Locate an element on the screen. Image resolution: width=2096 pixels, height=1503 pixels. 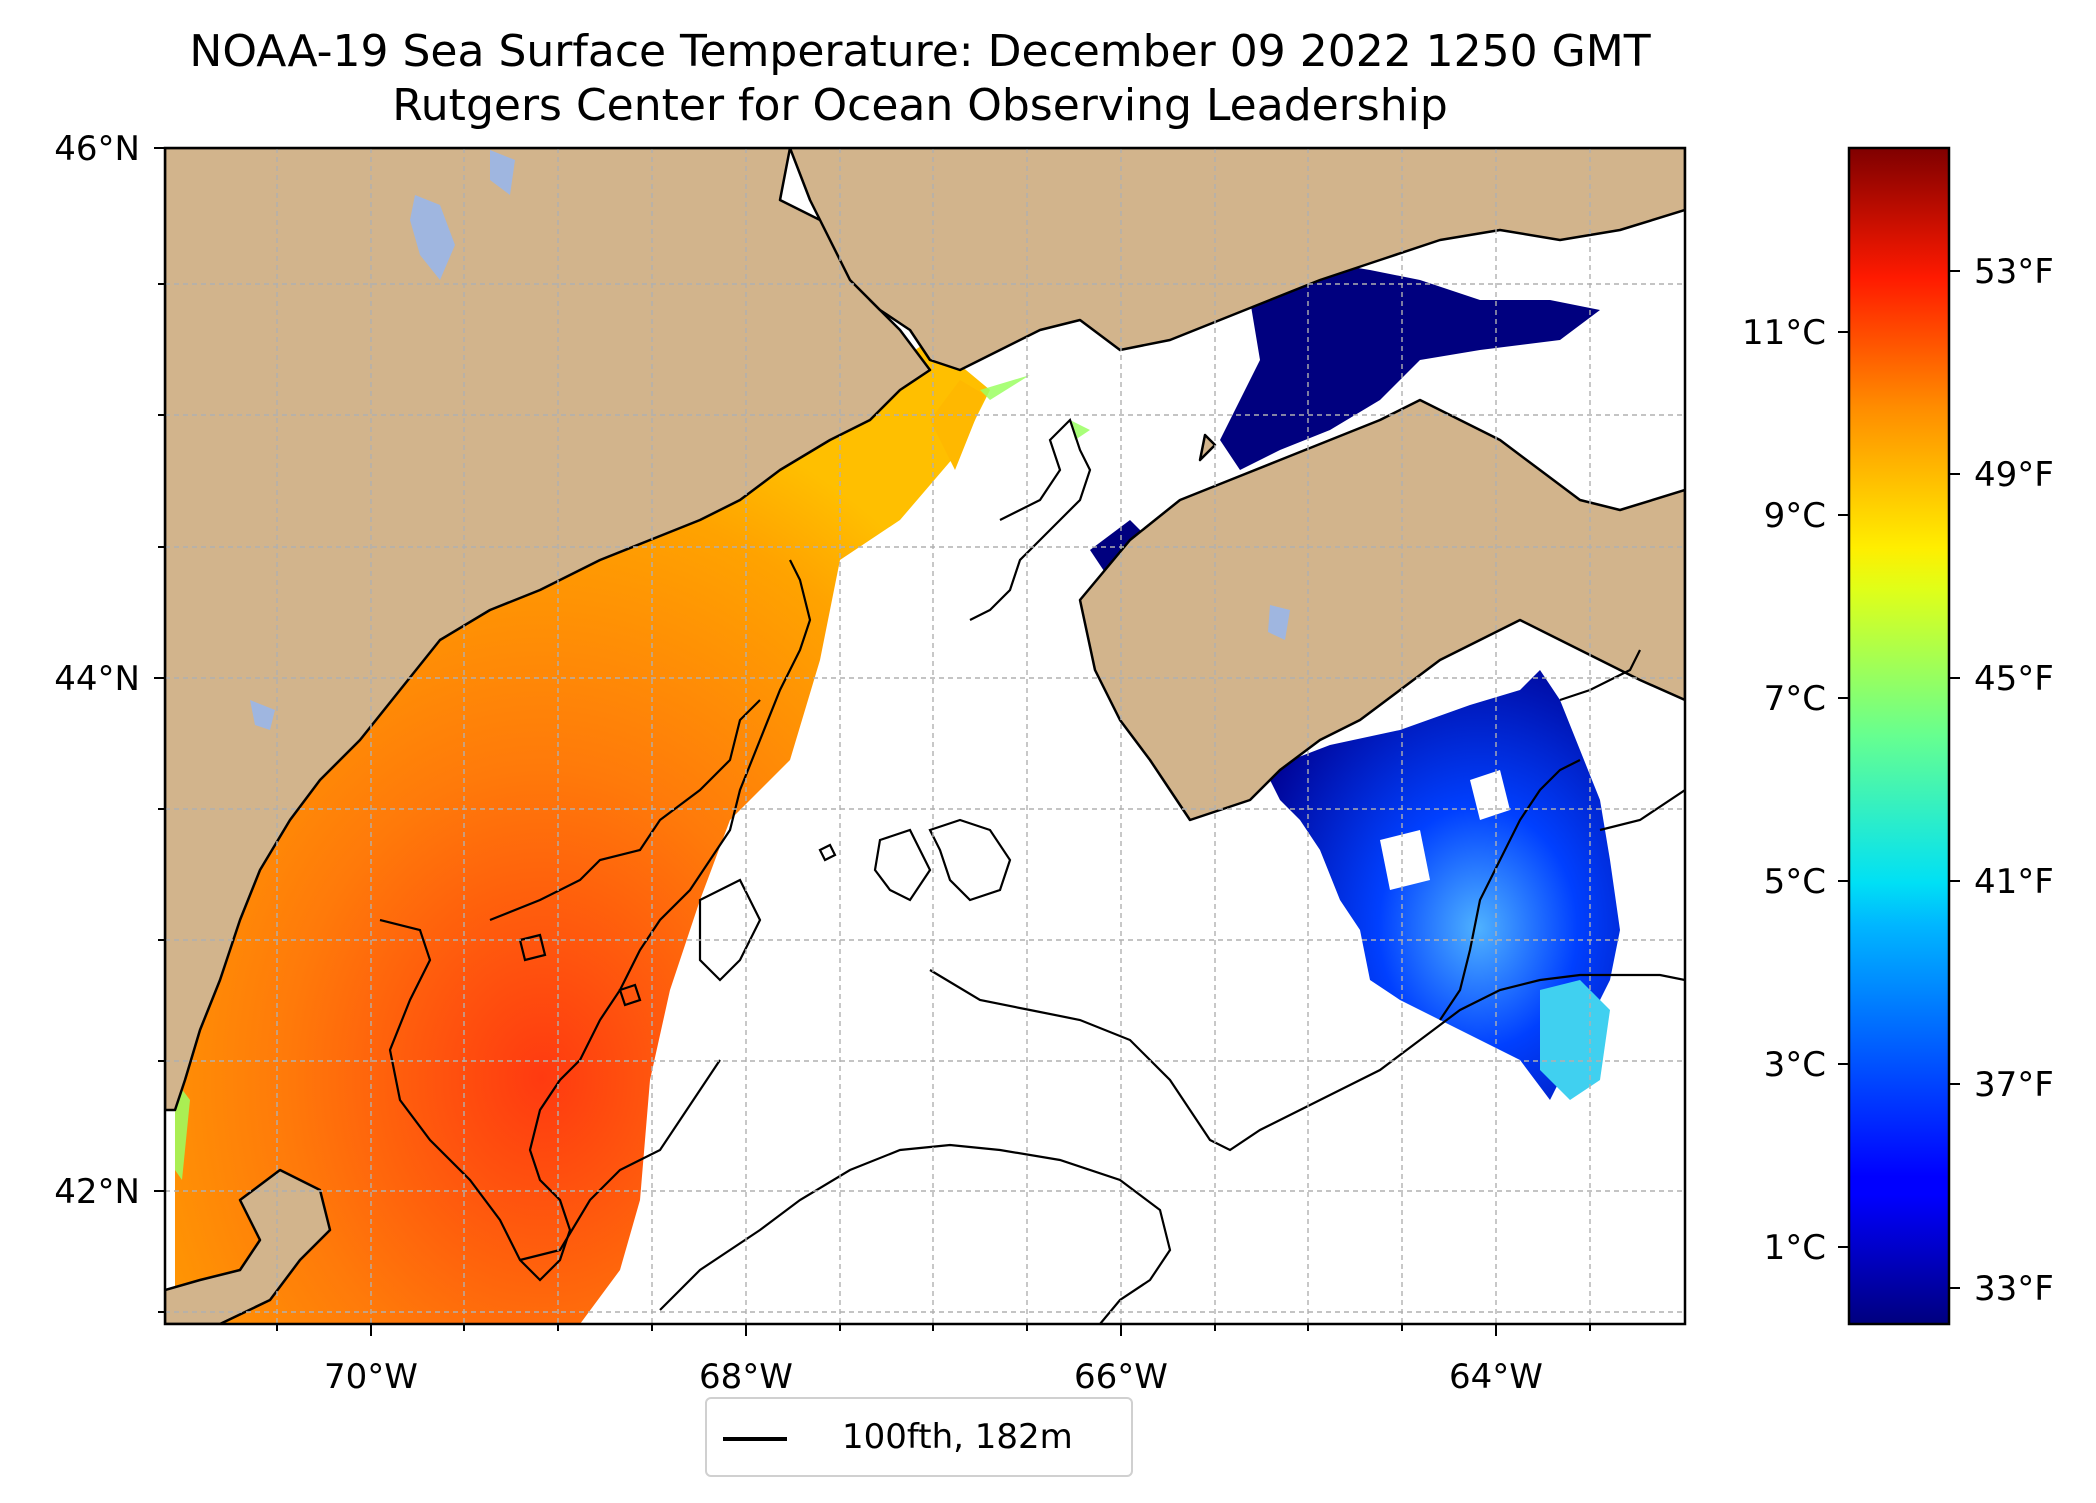
colorbar-label-7c: 7°C is located at coordinates (1795, 699).